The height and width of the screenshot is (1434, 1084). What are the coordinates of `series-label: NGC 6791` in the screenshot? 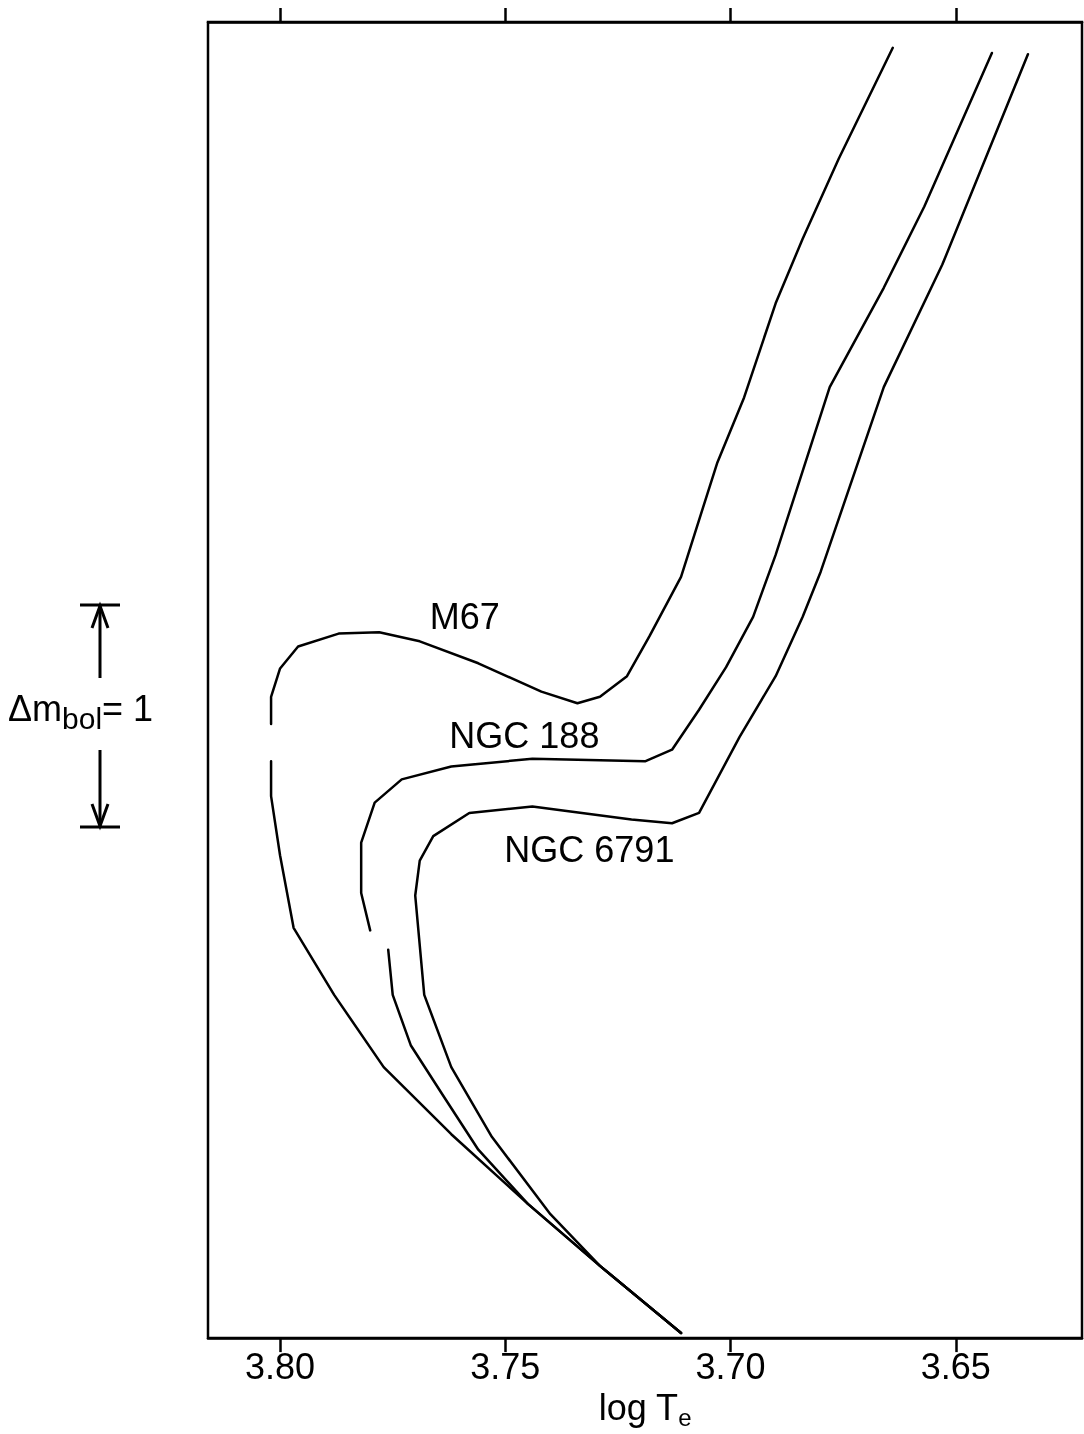 It's located at (589, 849).